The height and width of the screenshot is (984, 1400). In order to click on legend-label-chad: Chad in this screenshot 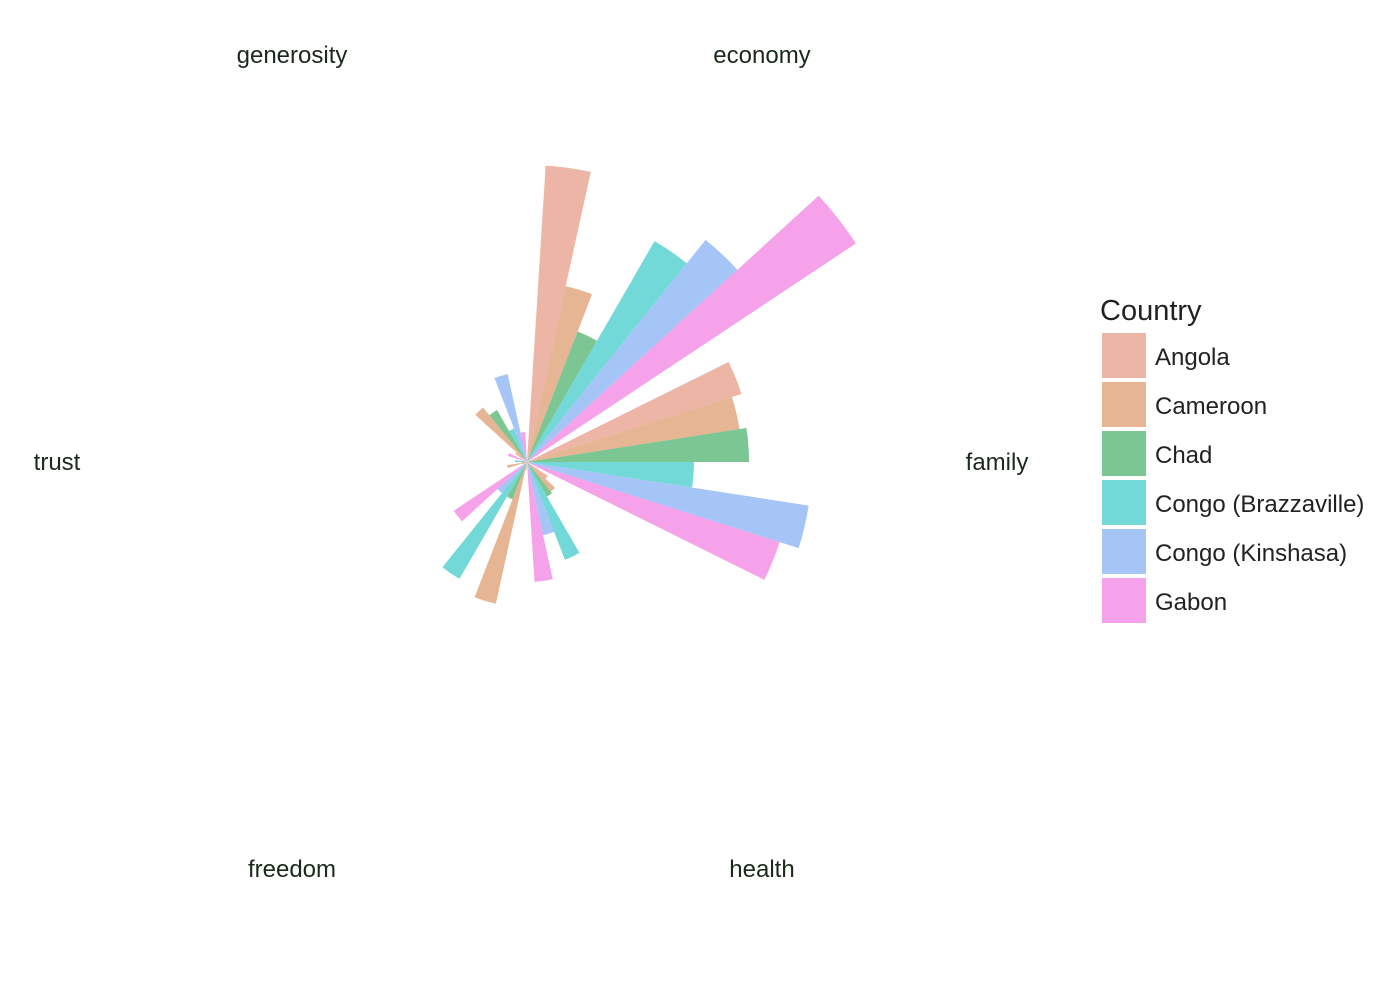, I will do `click(1183, 455)`.